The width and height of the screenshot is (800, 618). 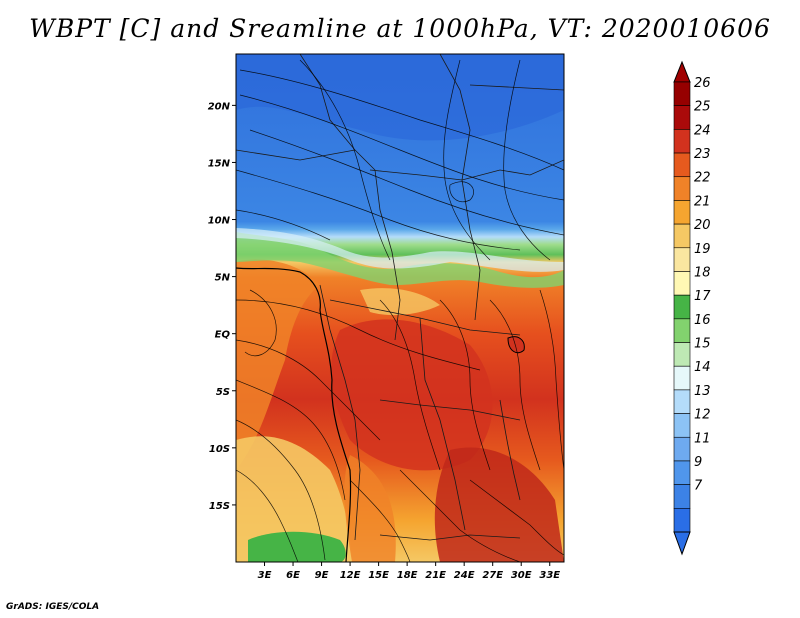 I want to click on colorbar-label: 12, so click(x=702, y=415).